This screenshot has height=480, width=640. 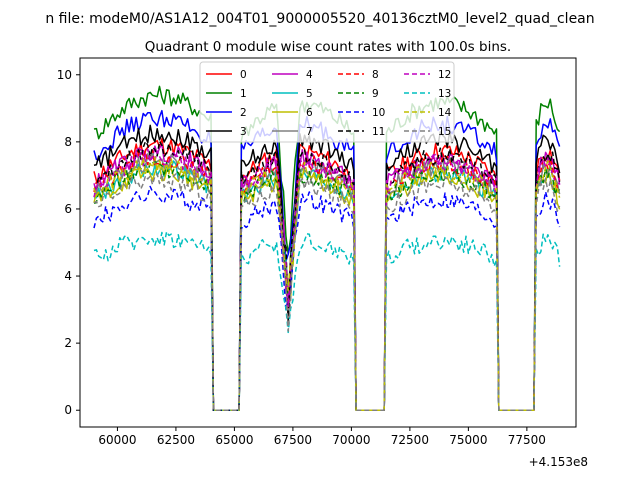 I want to click on x-offset-label: +4.153e8, so click(x=558, y=462).